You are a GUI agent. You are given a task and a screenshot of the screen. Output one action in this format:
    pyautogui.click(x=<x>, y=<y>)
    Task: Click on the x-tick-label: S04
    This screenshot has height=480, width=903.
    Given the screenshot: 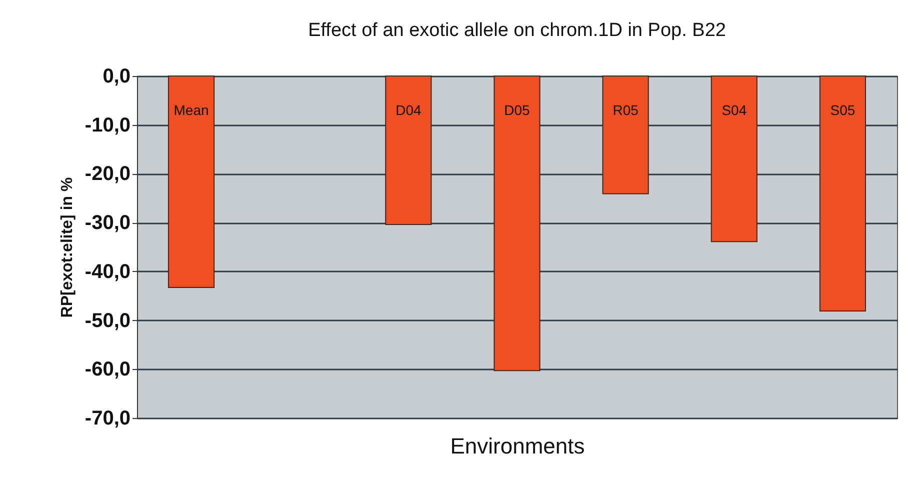 What is the action you would take?
    pyautogui.click(x=734, y=110)
    